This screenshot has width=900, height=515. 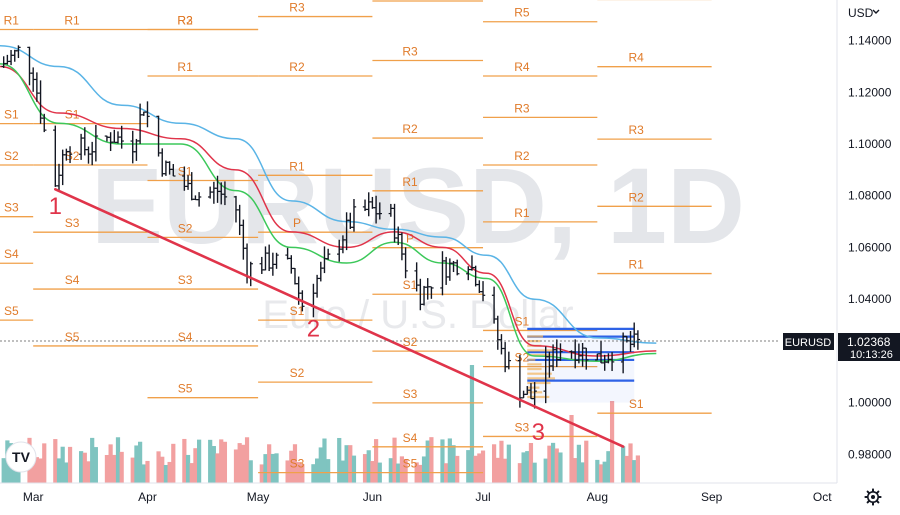 I want to click on currency-label: USD, so click(x=861, y=13).